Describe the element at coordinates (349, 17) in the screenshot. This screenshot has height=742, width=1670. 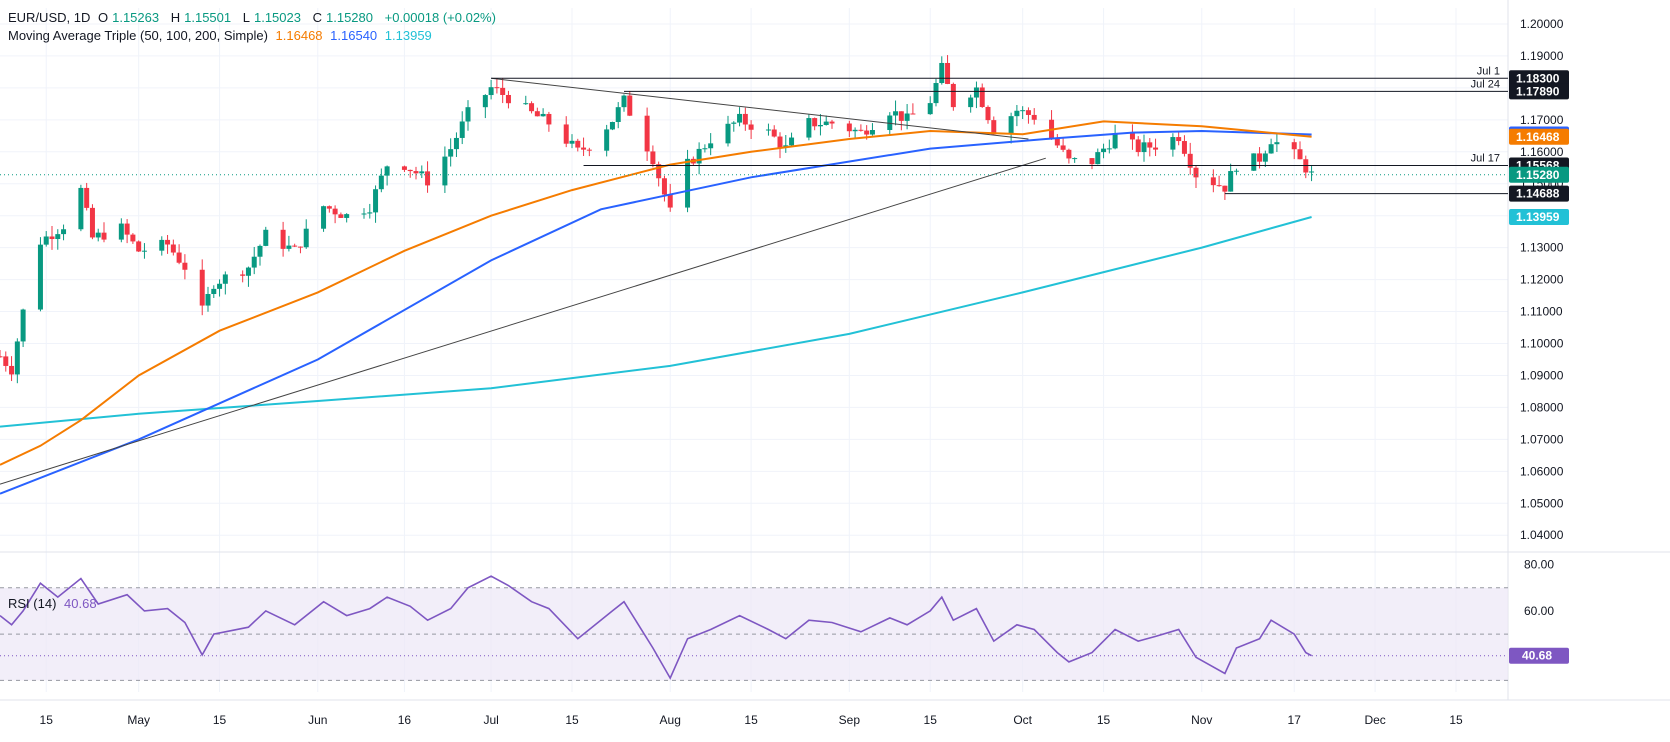
I see `close-value: 1.15280` at that location.